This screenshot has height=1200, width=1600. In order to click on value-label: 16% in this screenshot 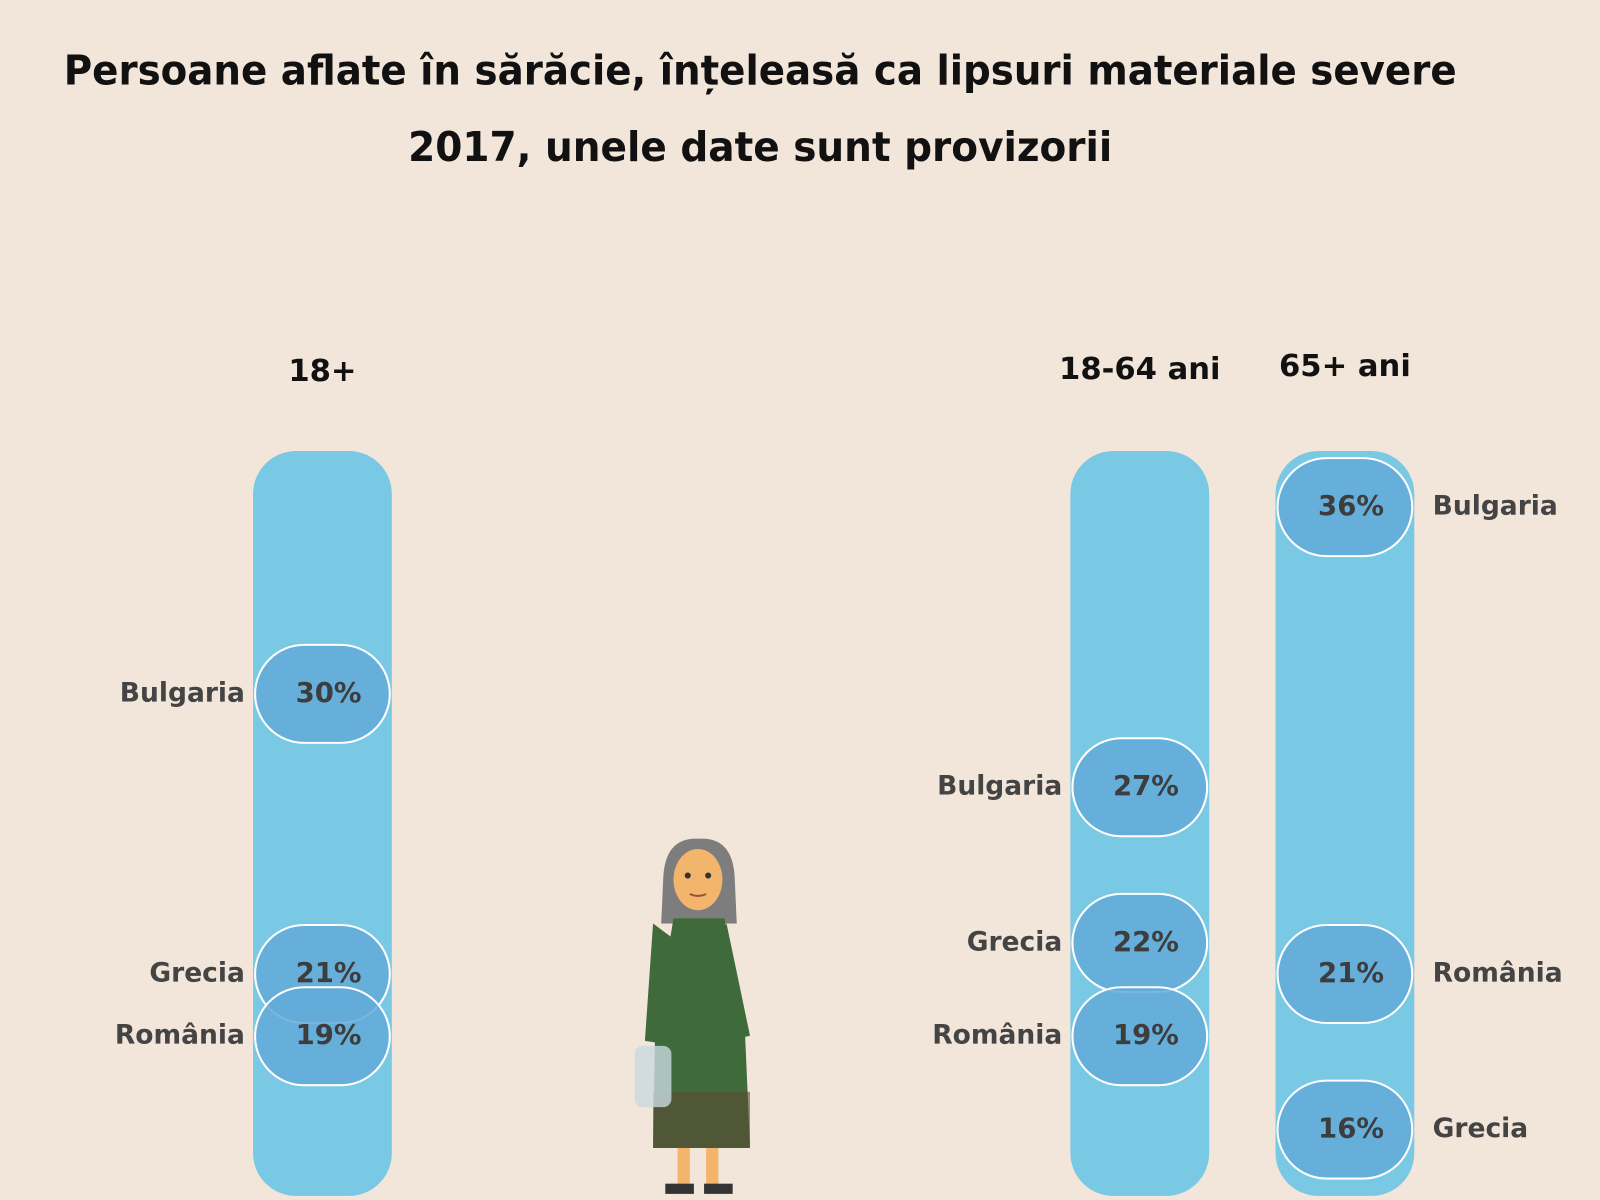, I will do `click(1351, 1129)`.